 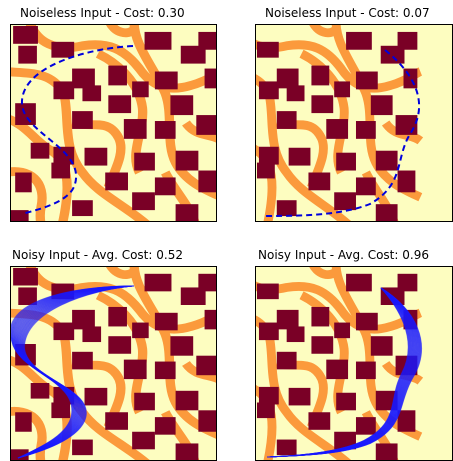 What do you see at coordinates (343, 255) in the screenshot?
I see `panel-title: Noisy Input - Avg. Cost: 0.96` at bounding box center [343, 255].